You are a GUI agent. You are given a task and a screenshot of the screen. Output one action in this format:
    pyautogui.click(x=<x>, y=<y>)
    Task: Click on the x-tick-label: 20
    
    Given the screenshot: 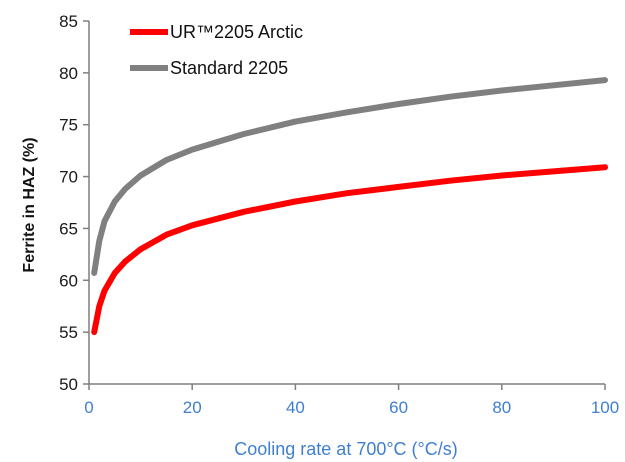 What is the action you would take?
    pyautogui.click(x=192, y=407)
    